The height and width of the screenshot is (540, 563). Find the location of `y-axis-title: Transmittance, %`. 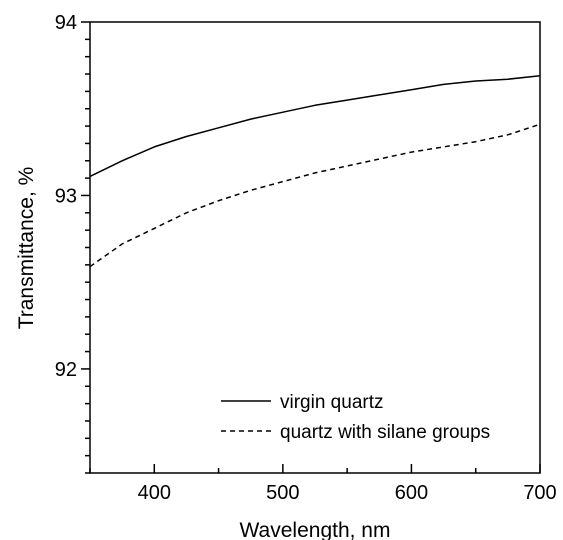

y-axis-title: Transmittance, % is located at coordinates (26, 248).